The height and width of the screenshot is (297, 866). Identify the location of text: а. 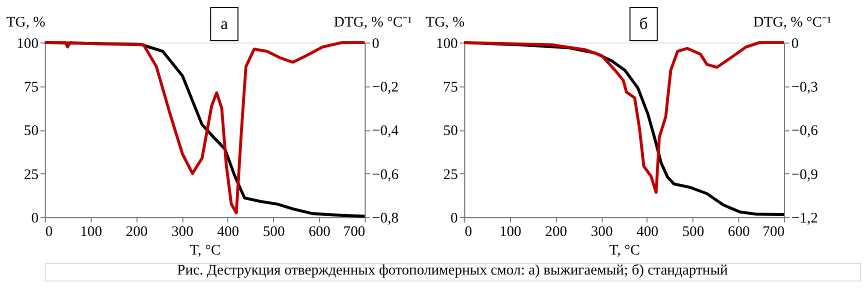
(224, 23).